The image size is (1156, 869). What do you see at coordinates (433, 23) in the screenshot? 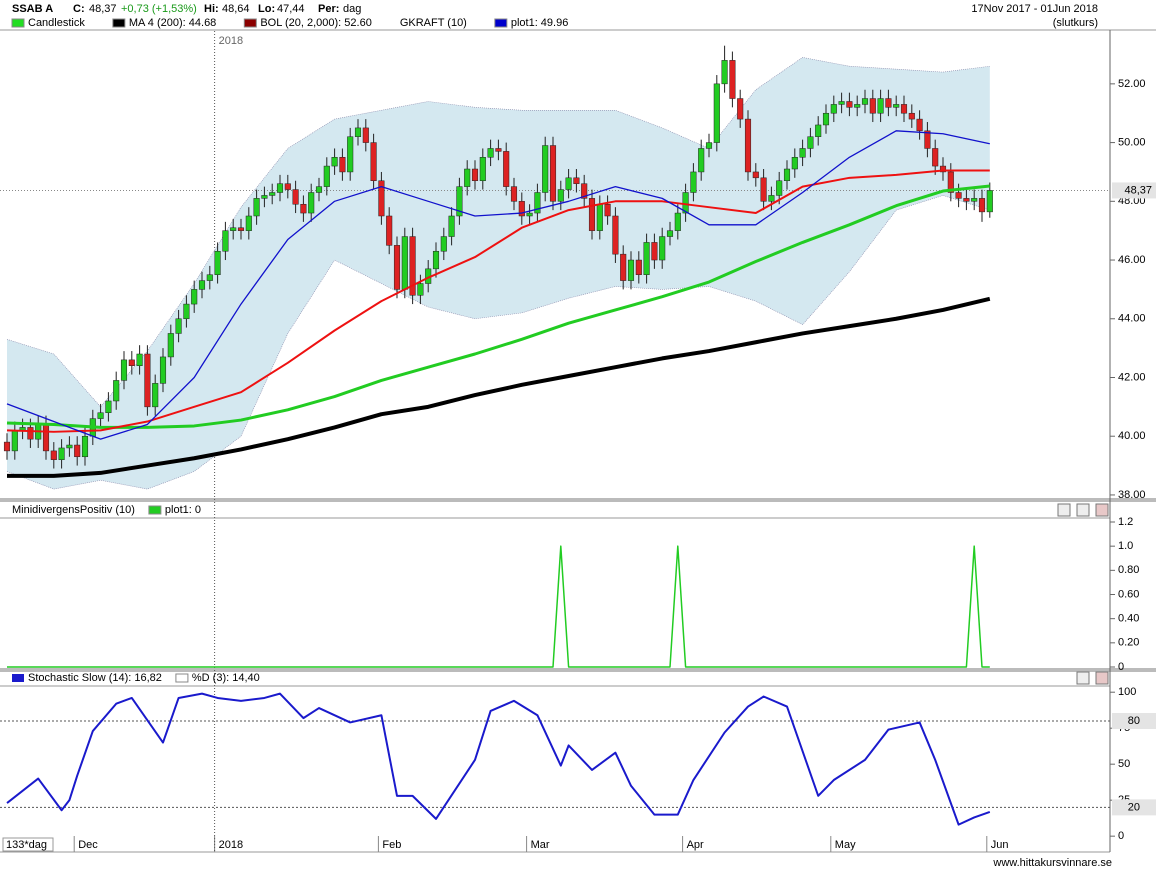
I see `legend-label: GKRAFT (10)` at bounding box center [433, 23].